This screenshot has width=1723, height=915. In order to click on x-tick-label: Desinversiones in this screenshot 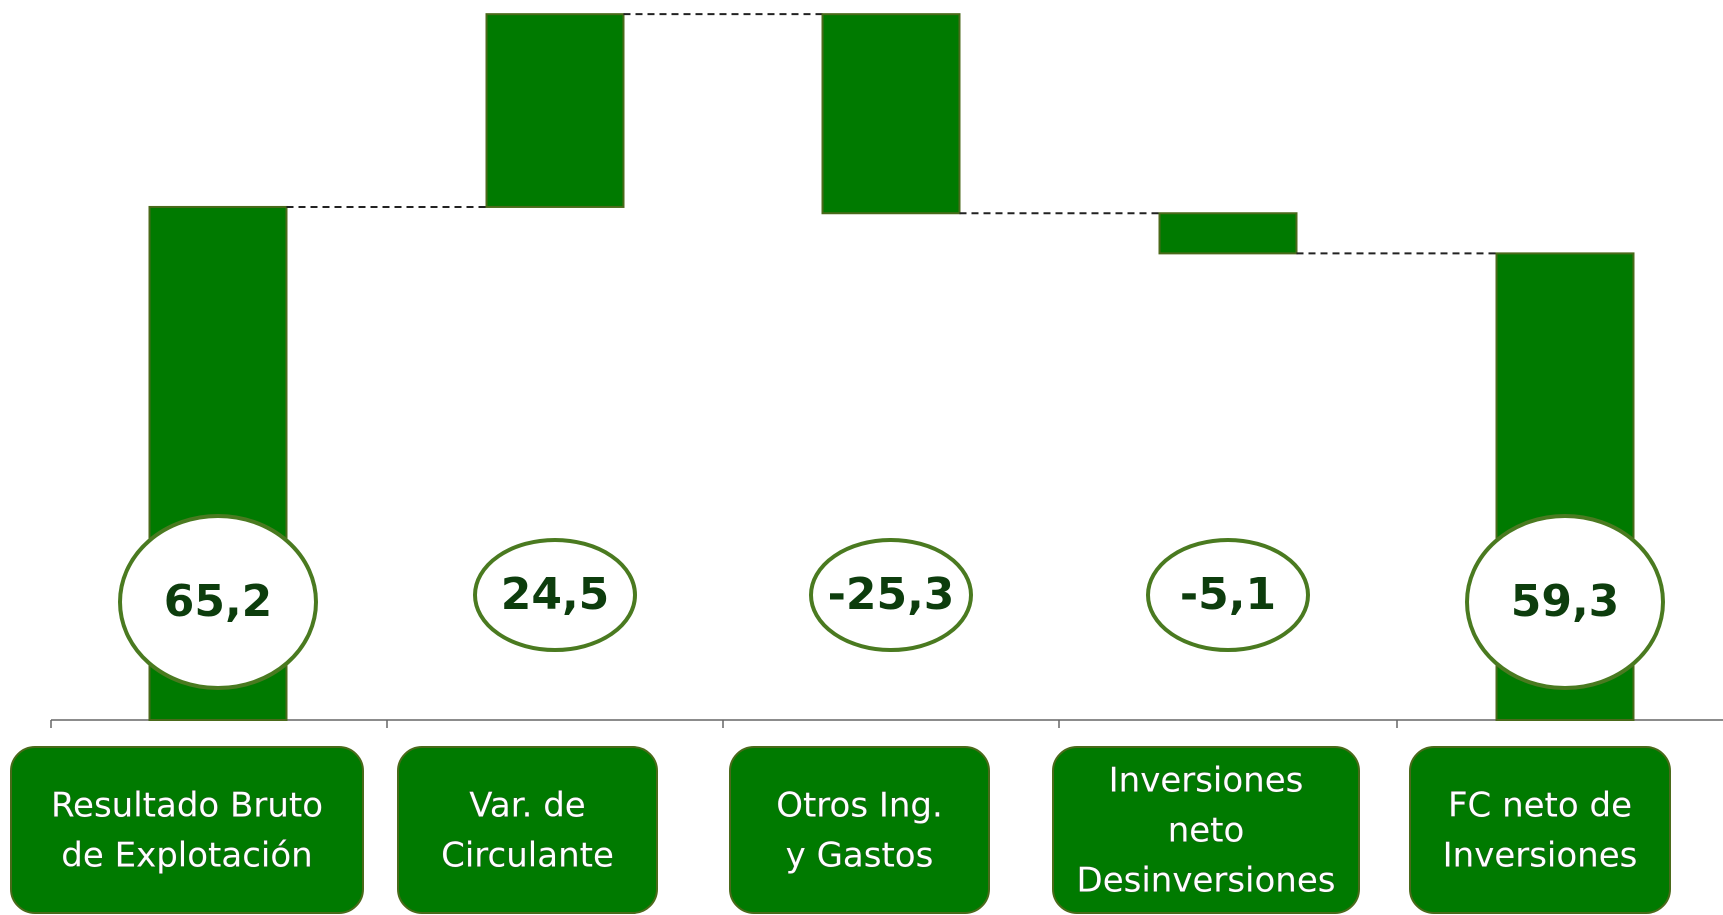, I will do `click(1206, 881)`.